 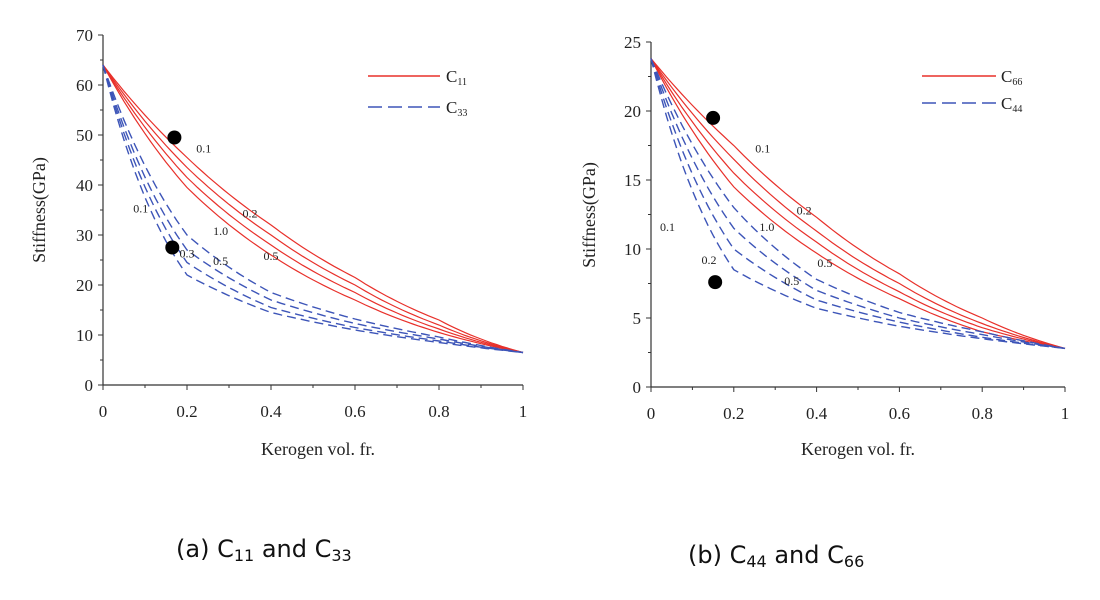 What do you see at coordinates (1011, 104) in the screenshot?
I see `legend-label: C44` at bounding box center [1011, 104].